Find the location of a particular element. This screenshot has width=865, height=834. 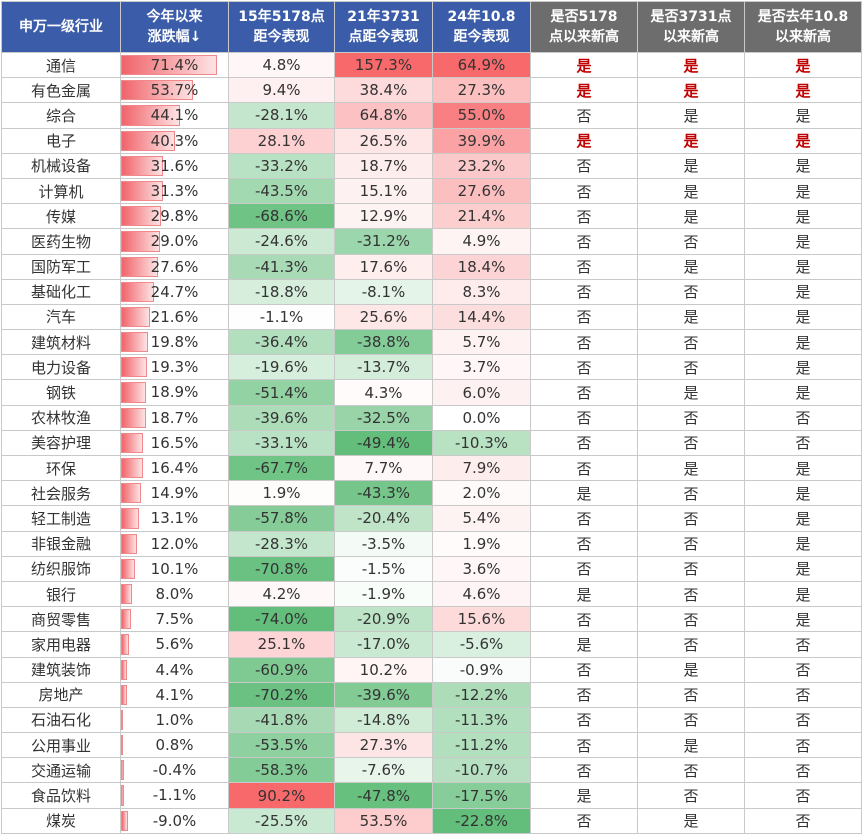

table-row: 国防军工 27.6% -41.3% 17.6% 18.4% 否是是 is located at coordinates (431, 266).